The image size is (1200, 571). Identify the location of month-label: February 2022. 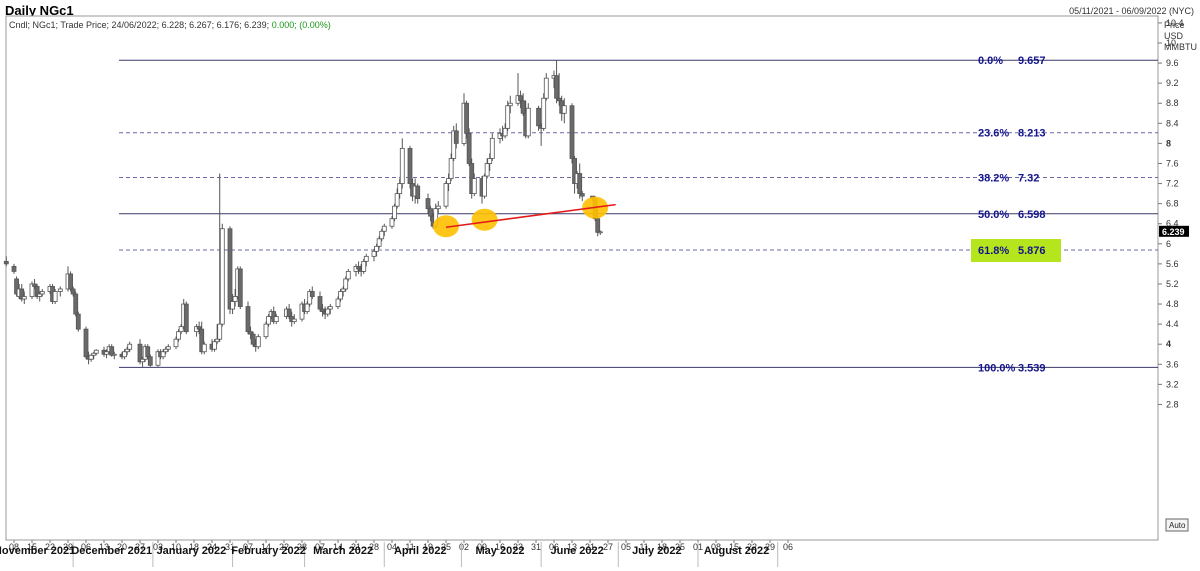
(268, 551).